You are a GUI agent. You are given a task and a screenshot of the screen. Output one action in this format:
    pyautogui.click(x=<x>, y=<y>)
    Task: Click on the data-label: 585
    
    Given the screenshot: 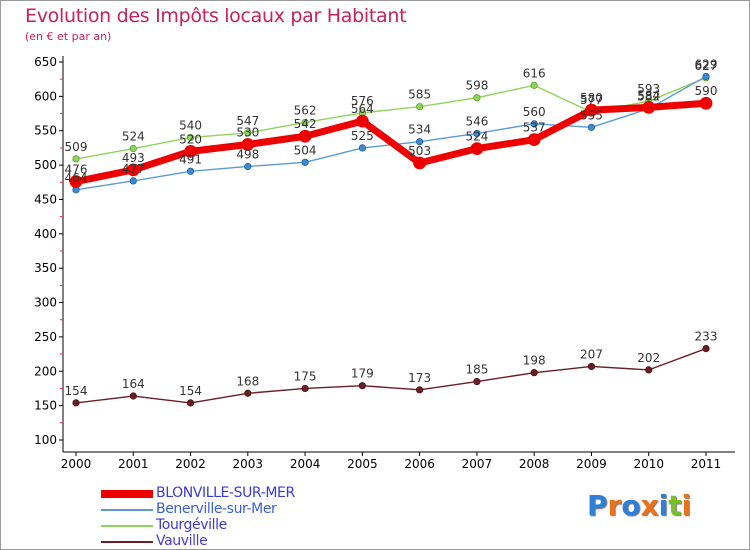 What is the action you would take?
    pyautogui.click(x=419, y=95)
    